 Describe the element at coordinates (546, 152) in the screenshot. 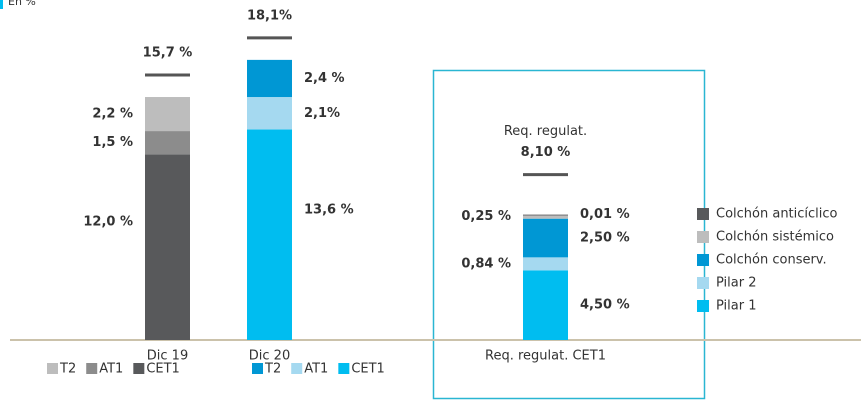

I see `total-label: 8,10 %` at that location.